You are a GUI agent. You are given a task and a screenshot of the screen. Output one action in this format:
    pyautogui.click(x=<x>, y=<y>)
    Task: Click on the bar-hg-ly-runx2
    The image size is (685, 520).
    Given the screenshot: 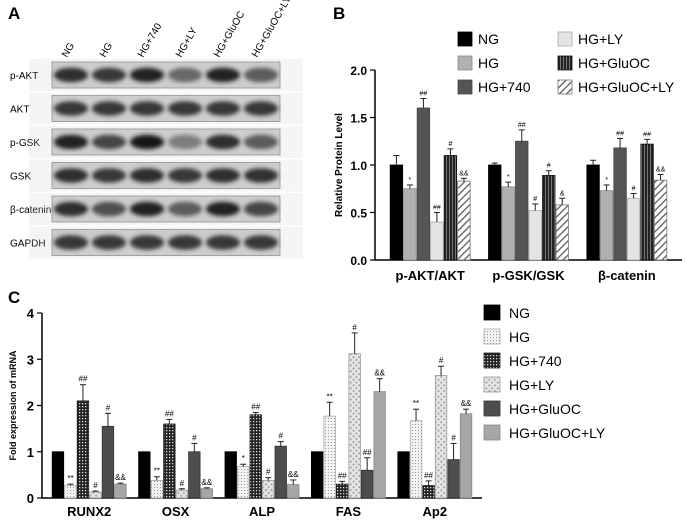 What is the action you would take?
    pyautogui.click(x=95, y=495)
    